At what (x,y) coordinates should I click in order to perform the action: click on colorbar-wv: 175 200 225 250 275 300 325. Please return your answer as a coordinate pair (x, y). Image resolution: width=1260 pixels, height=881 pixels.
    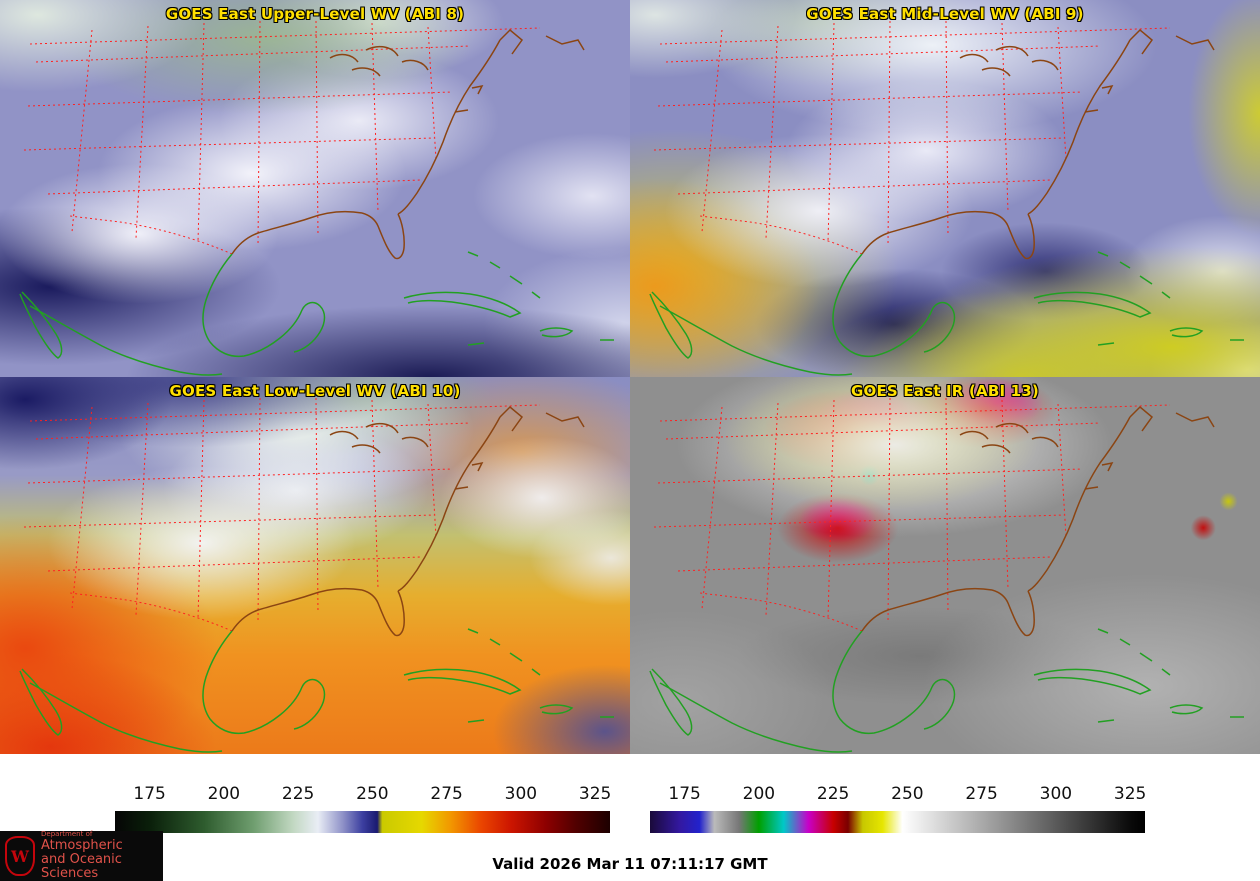
    Looking at the image, I should click on (363, 808).